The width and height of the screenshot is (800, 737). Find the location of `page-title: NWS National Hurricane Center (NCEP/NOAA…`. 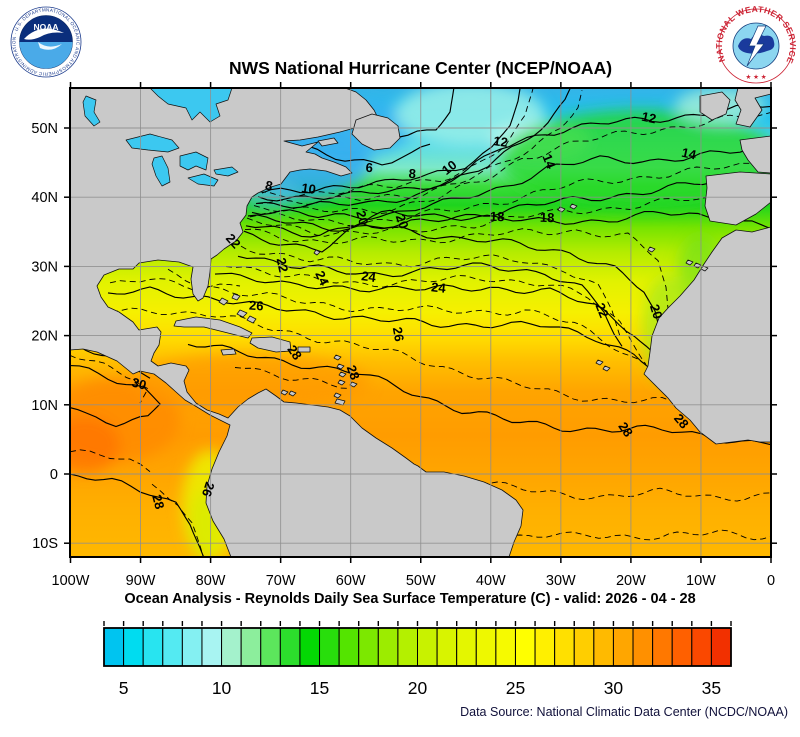

page-title: NWS National Hurricane Center (NCEP/NOAA… is located at coordinates (420, 68).